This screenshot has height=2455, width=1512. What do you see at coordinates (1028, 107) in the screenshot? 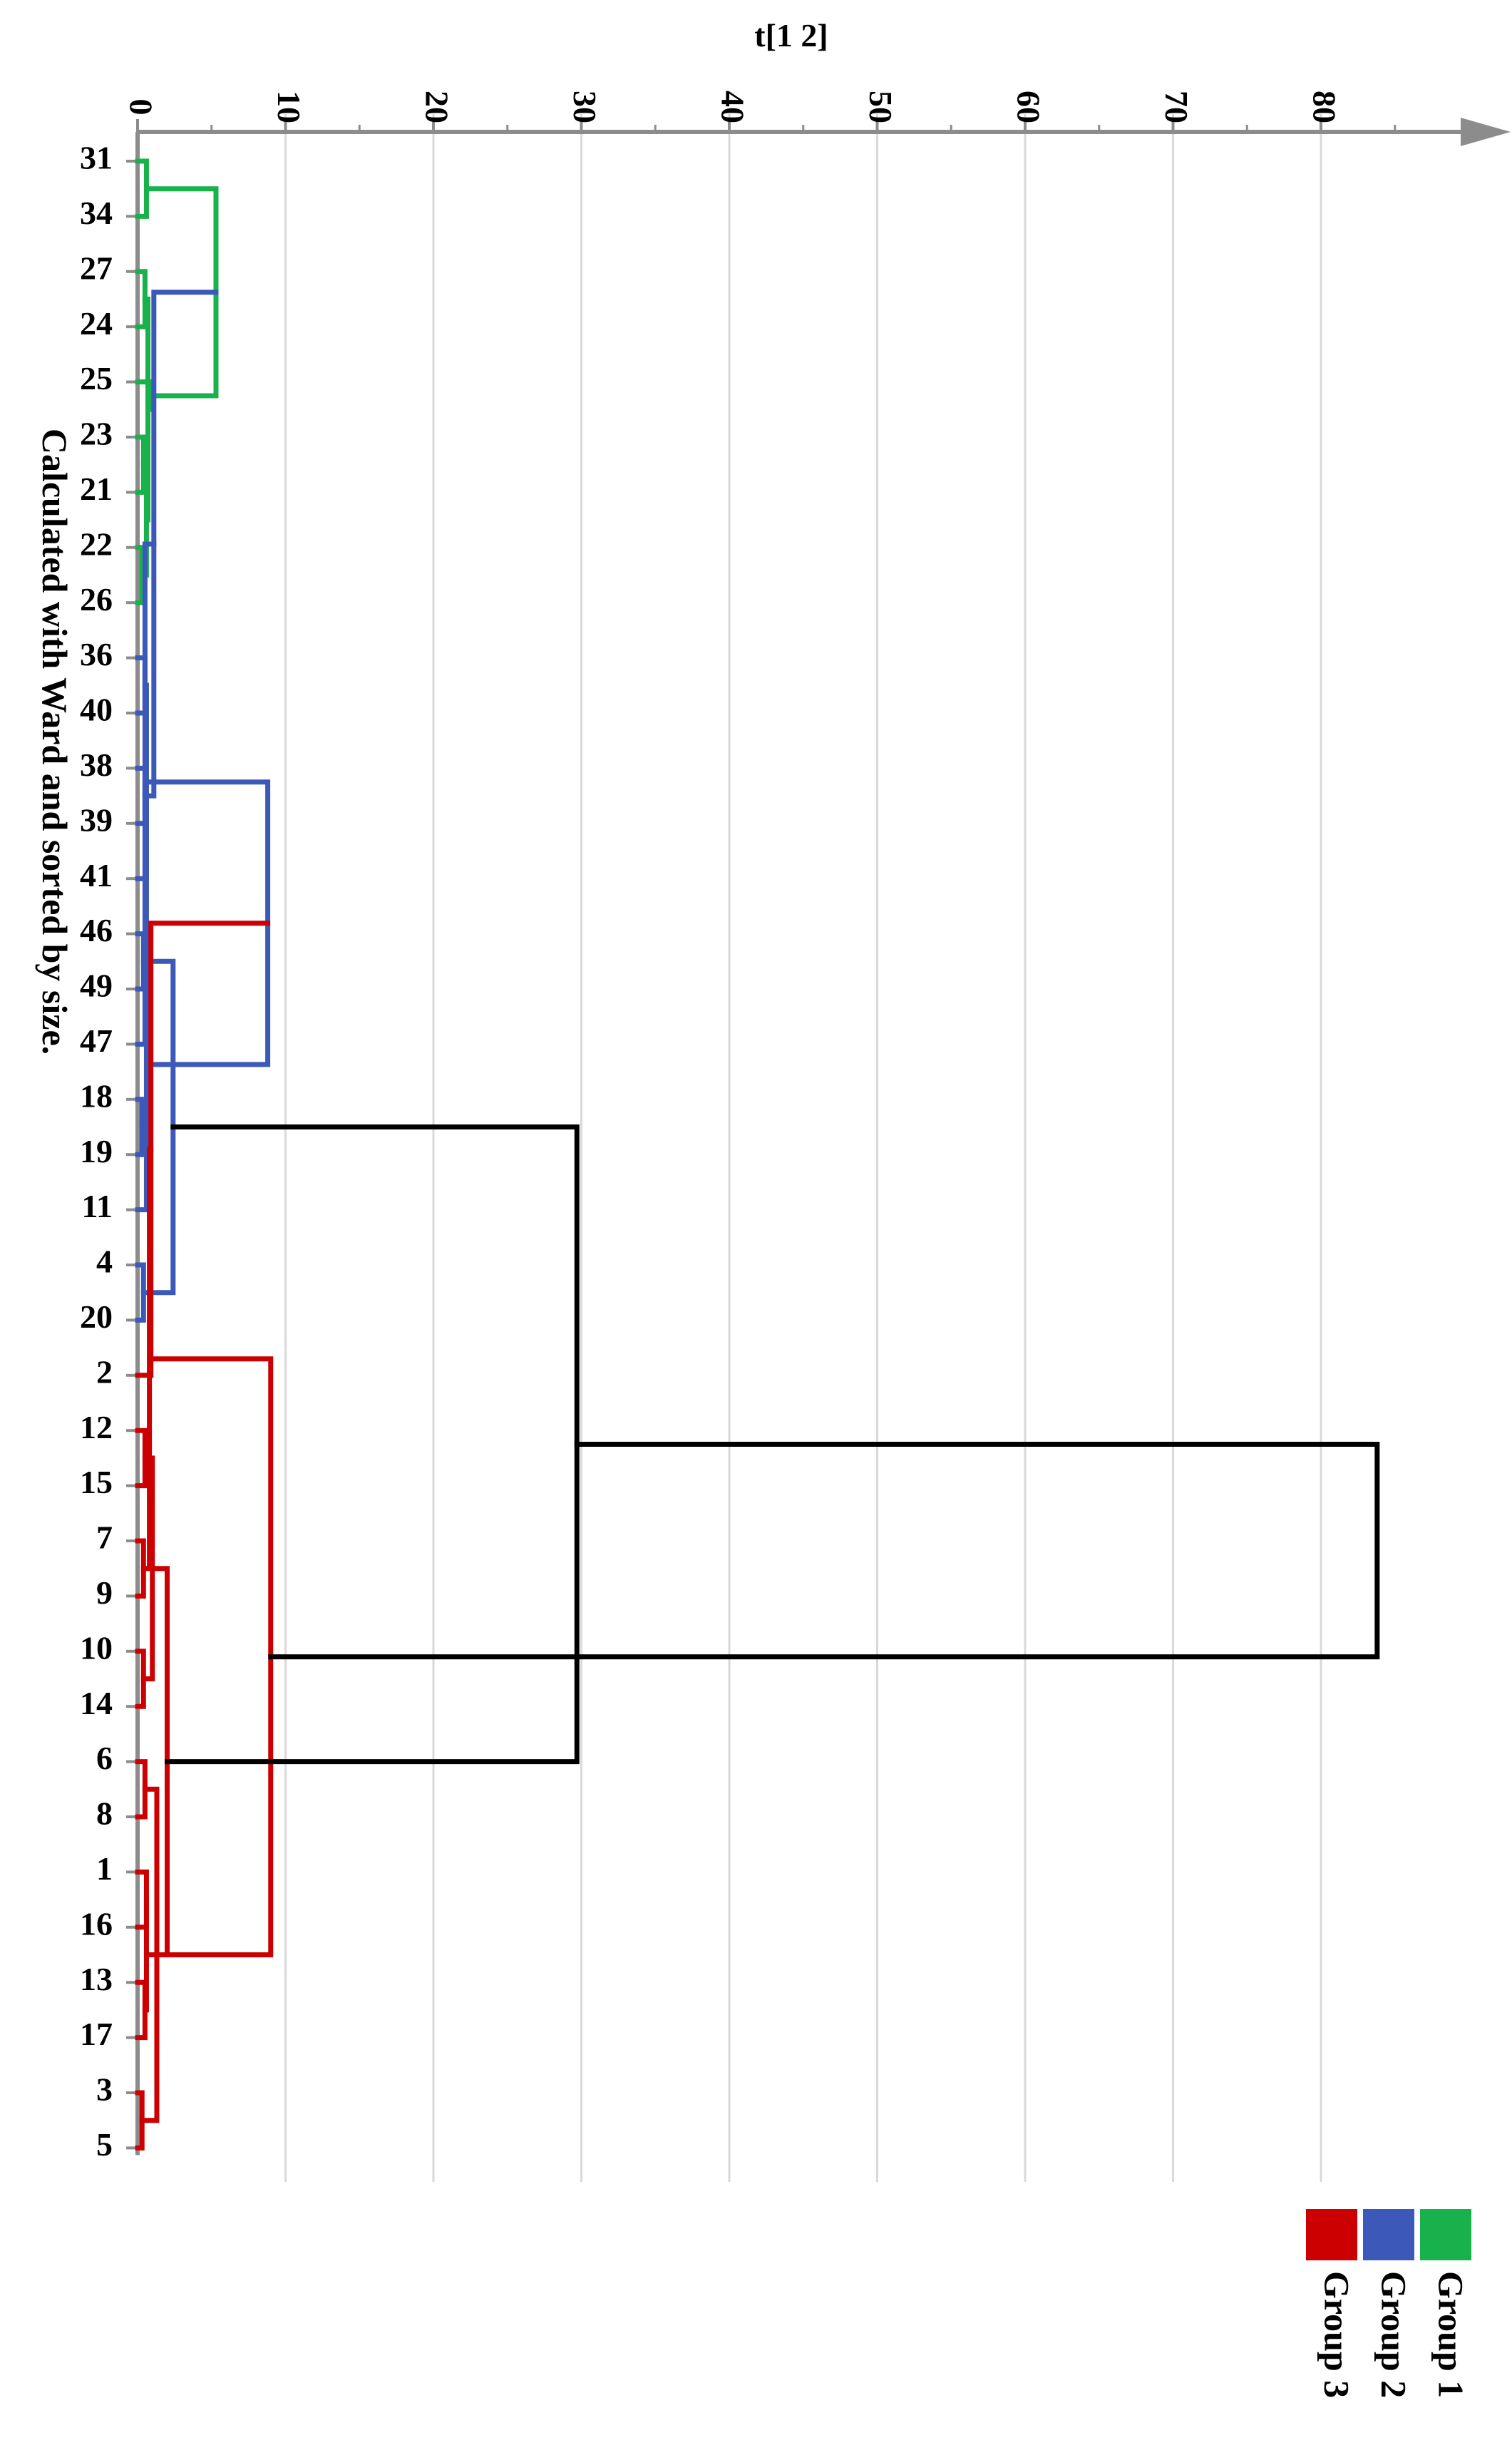
I see `tick-label: 60` at bounding box center [1028, 107].